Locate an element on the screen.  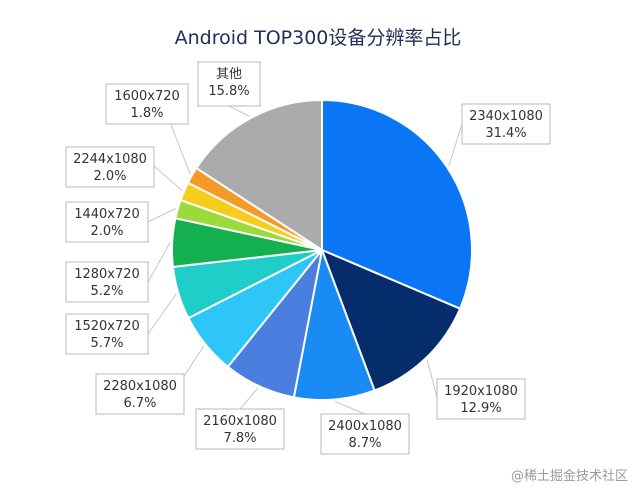
slice-label-percent: 31.4% is located at coordinates (505, 133).